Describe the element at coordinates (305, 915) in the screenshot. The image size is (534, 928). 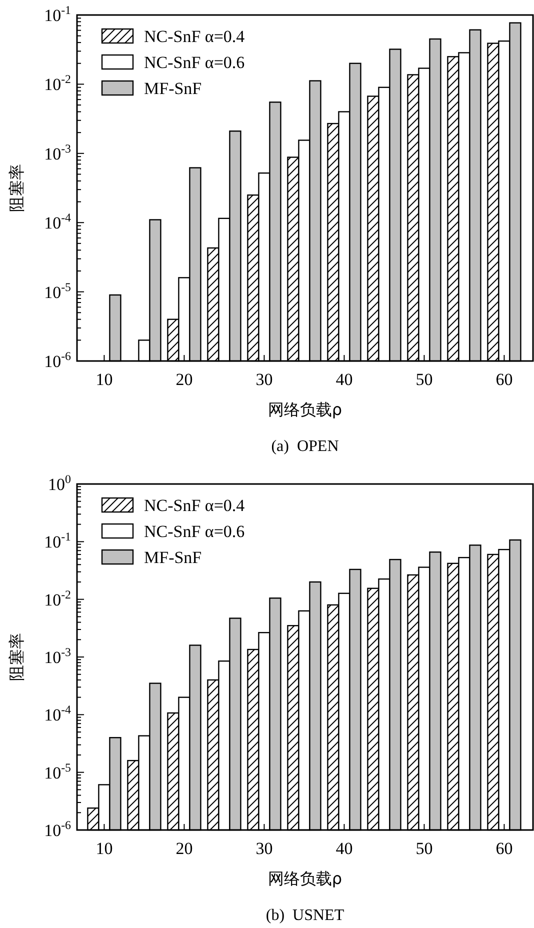
I see `text: (b) USNET` at that location.